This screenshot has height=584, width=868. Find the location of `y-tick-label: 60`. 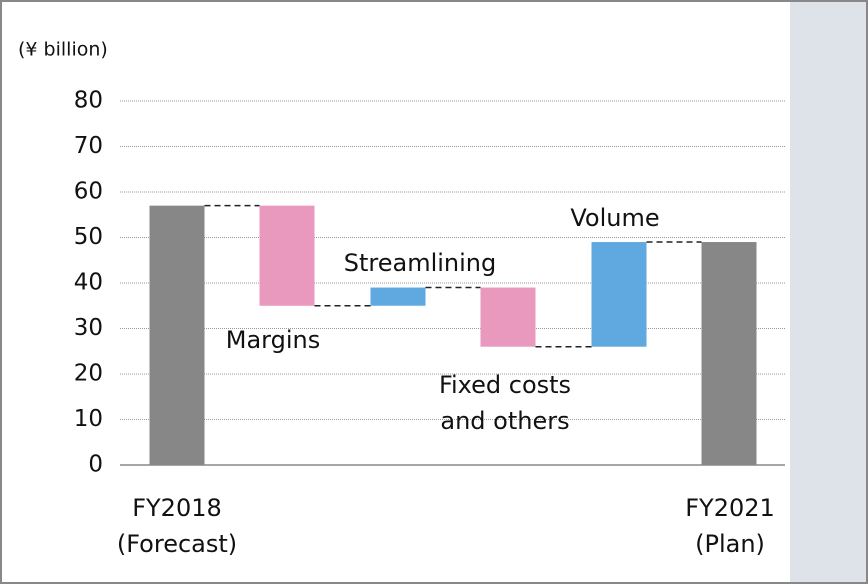

y-tick-label: 60 is located at coordinates (88, 192).